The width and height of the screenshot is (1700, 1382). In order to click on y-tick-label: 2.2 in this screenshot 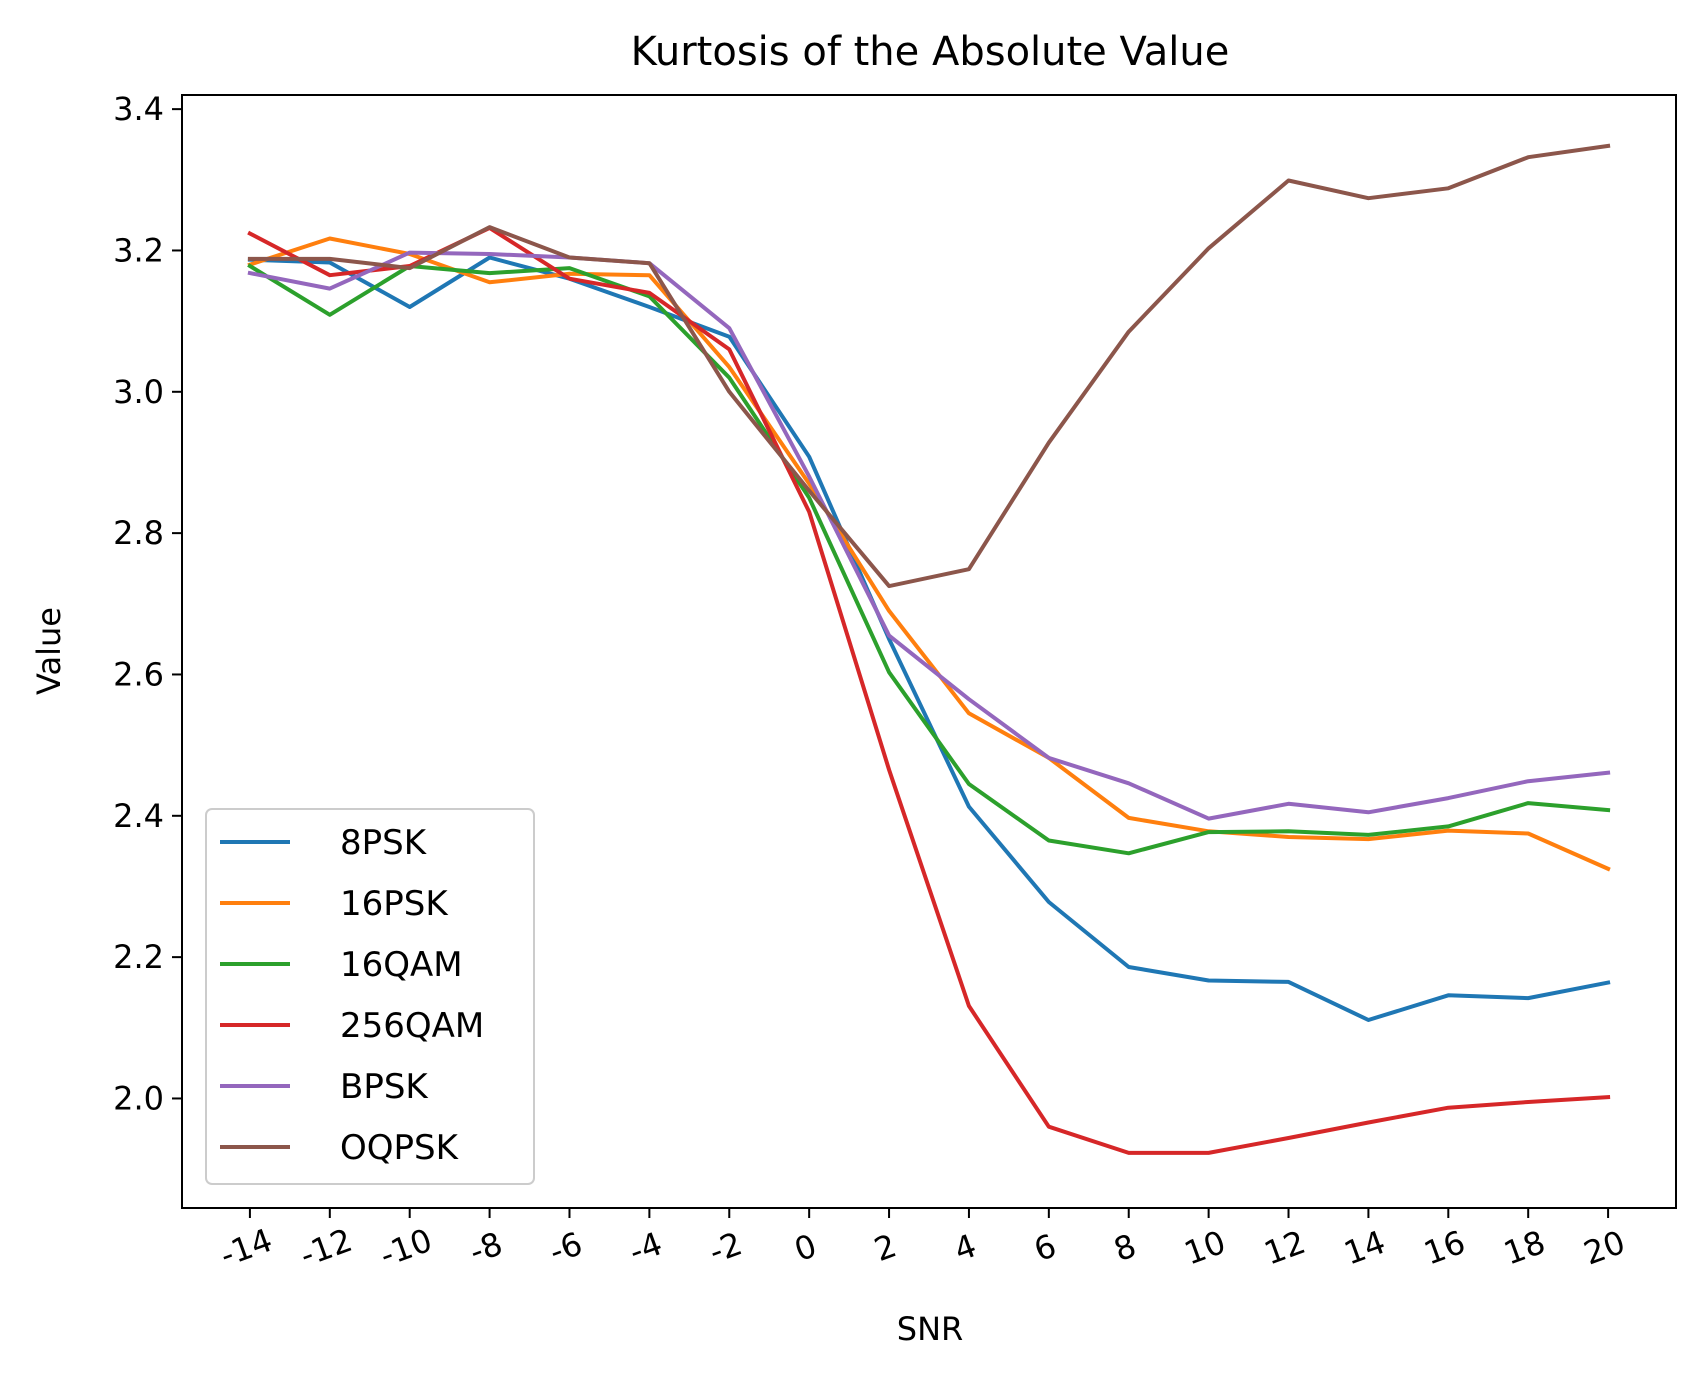, I will do `click(138, 957)`.